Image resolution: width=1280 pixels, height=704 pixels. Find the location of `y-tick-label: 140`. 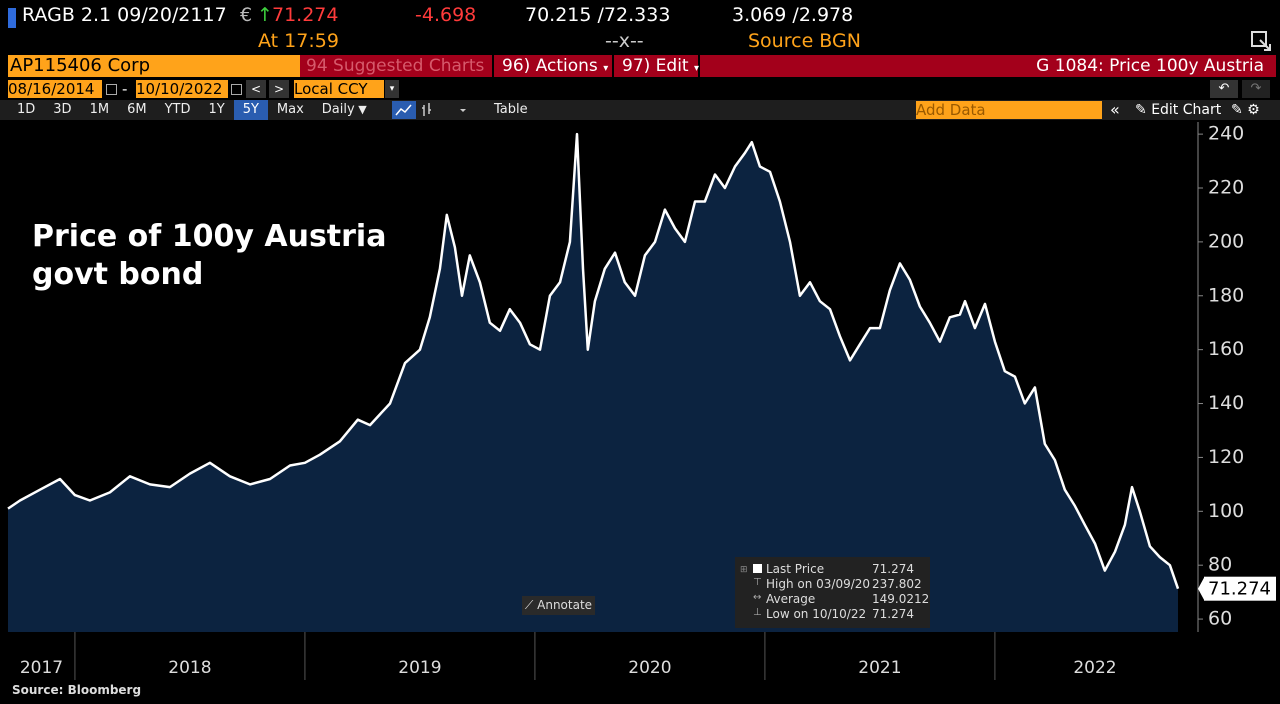

y-tick-label: 140 is located at coordinates (1226, 403).